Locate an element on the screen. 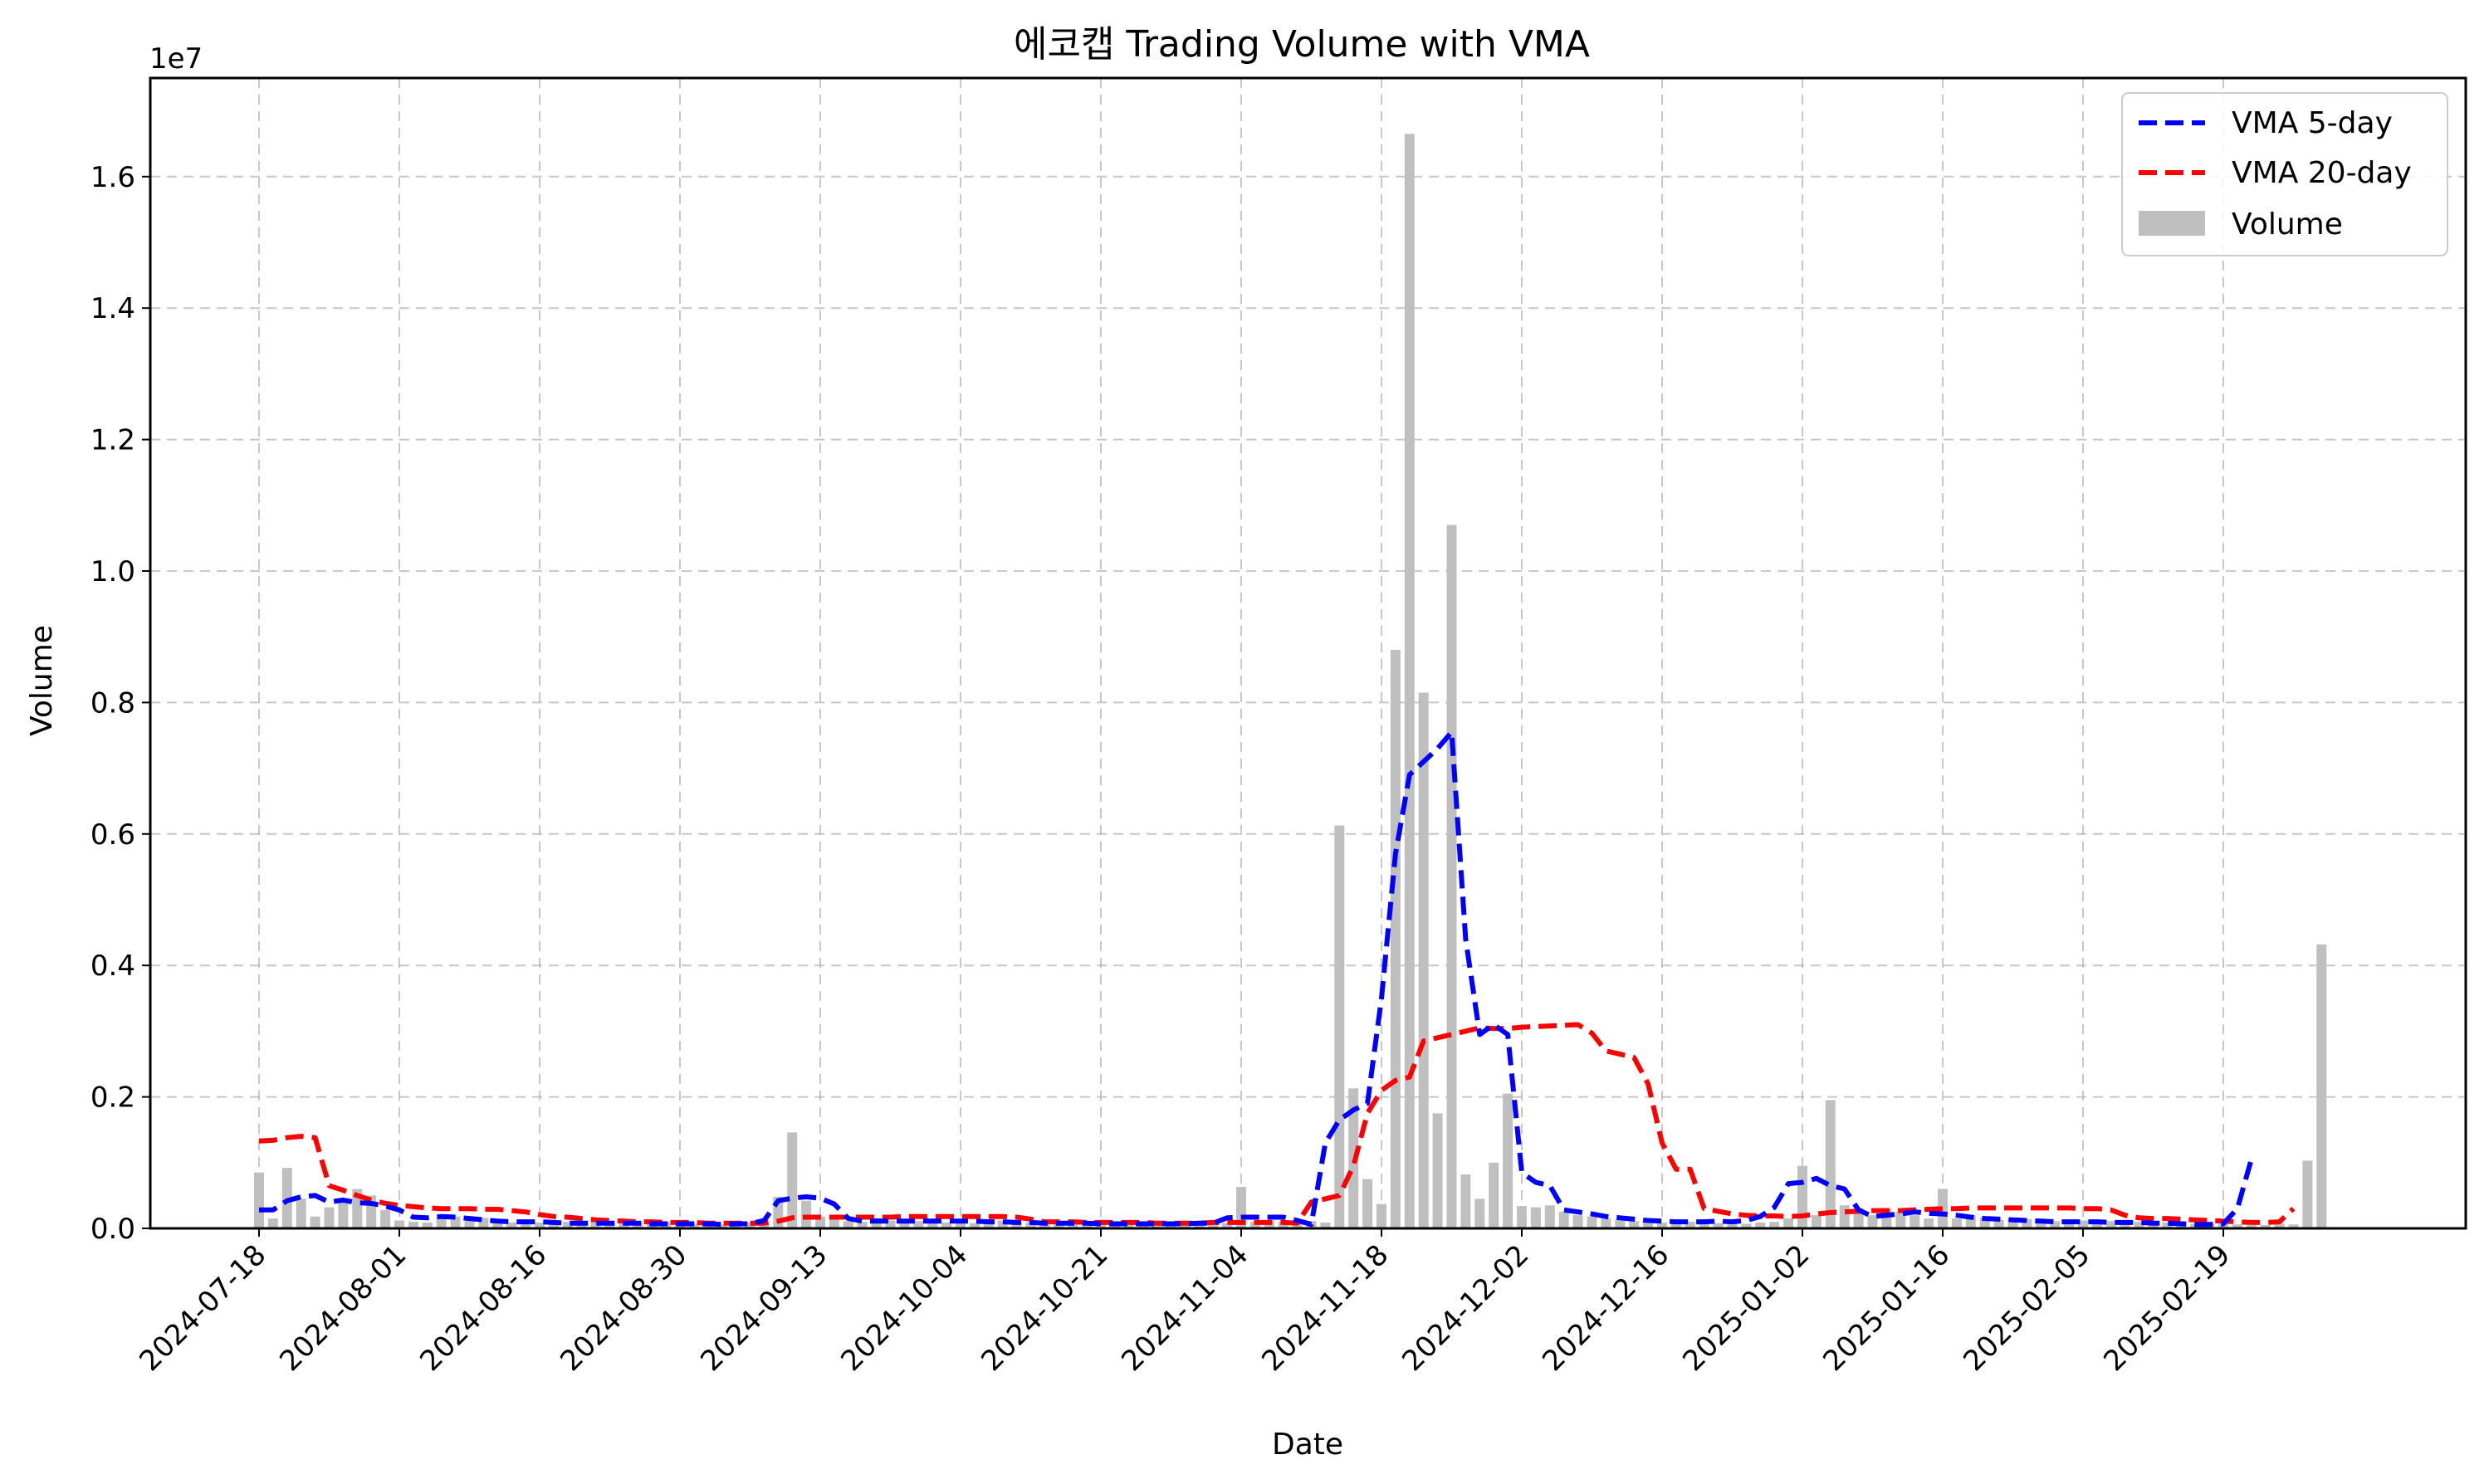 This screenshot has width=2489, height=1484. y-tick-label: 1.6 is located at coordinates (112, 177).